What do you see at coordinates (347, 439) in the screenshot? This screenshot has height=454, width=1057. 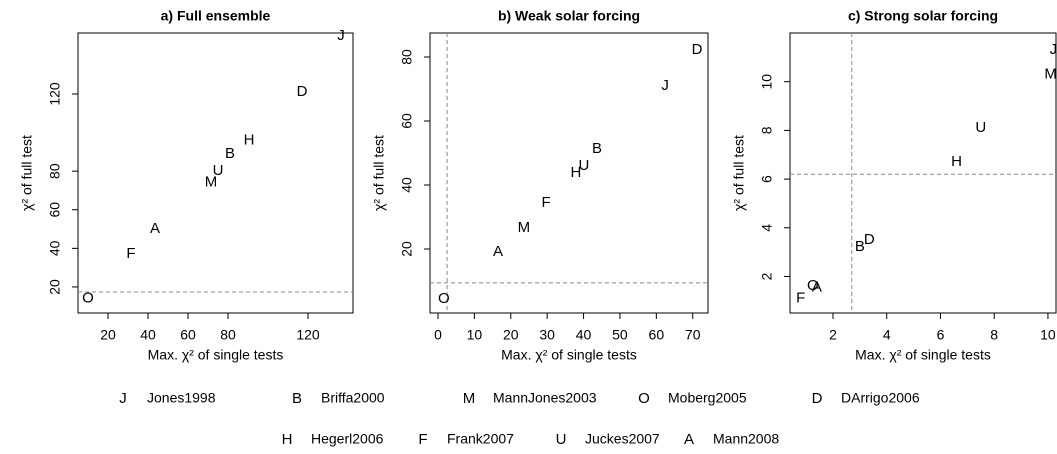 I see `legend-label: Hegerl2006` at bounding box center [347, 439].